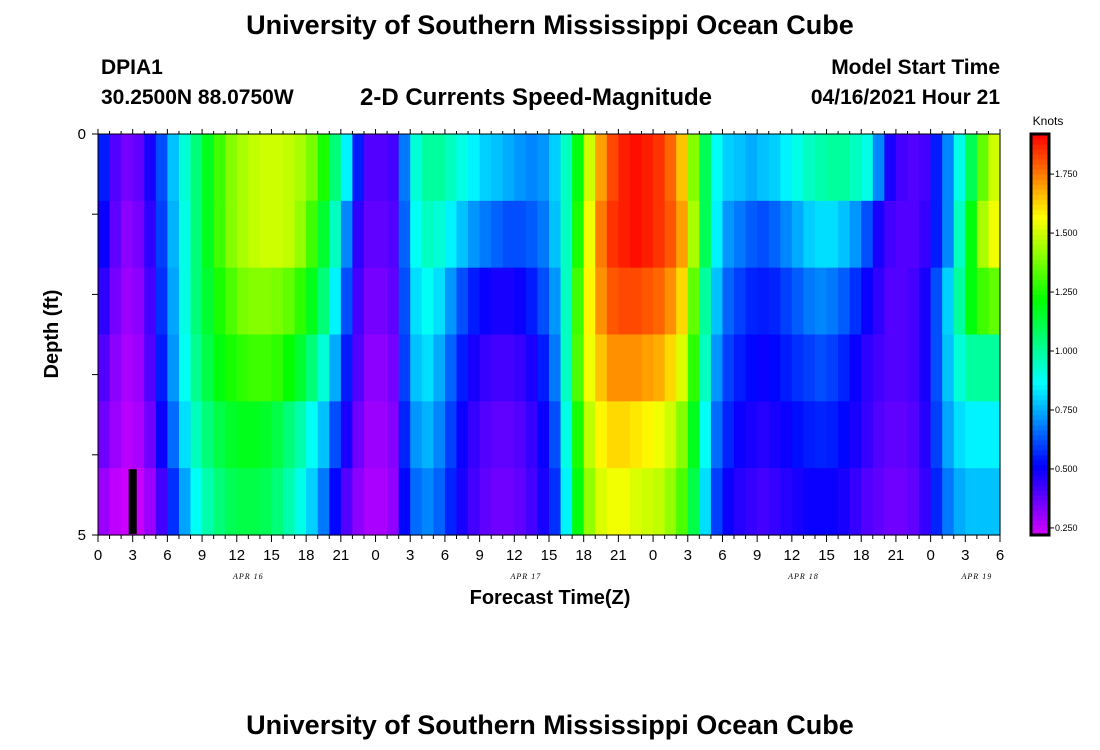 Image resolution: width=1100 pixels, height=750 pixels. I want to click on colorbar-frame, so click(1040, 334).